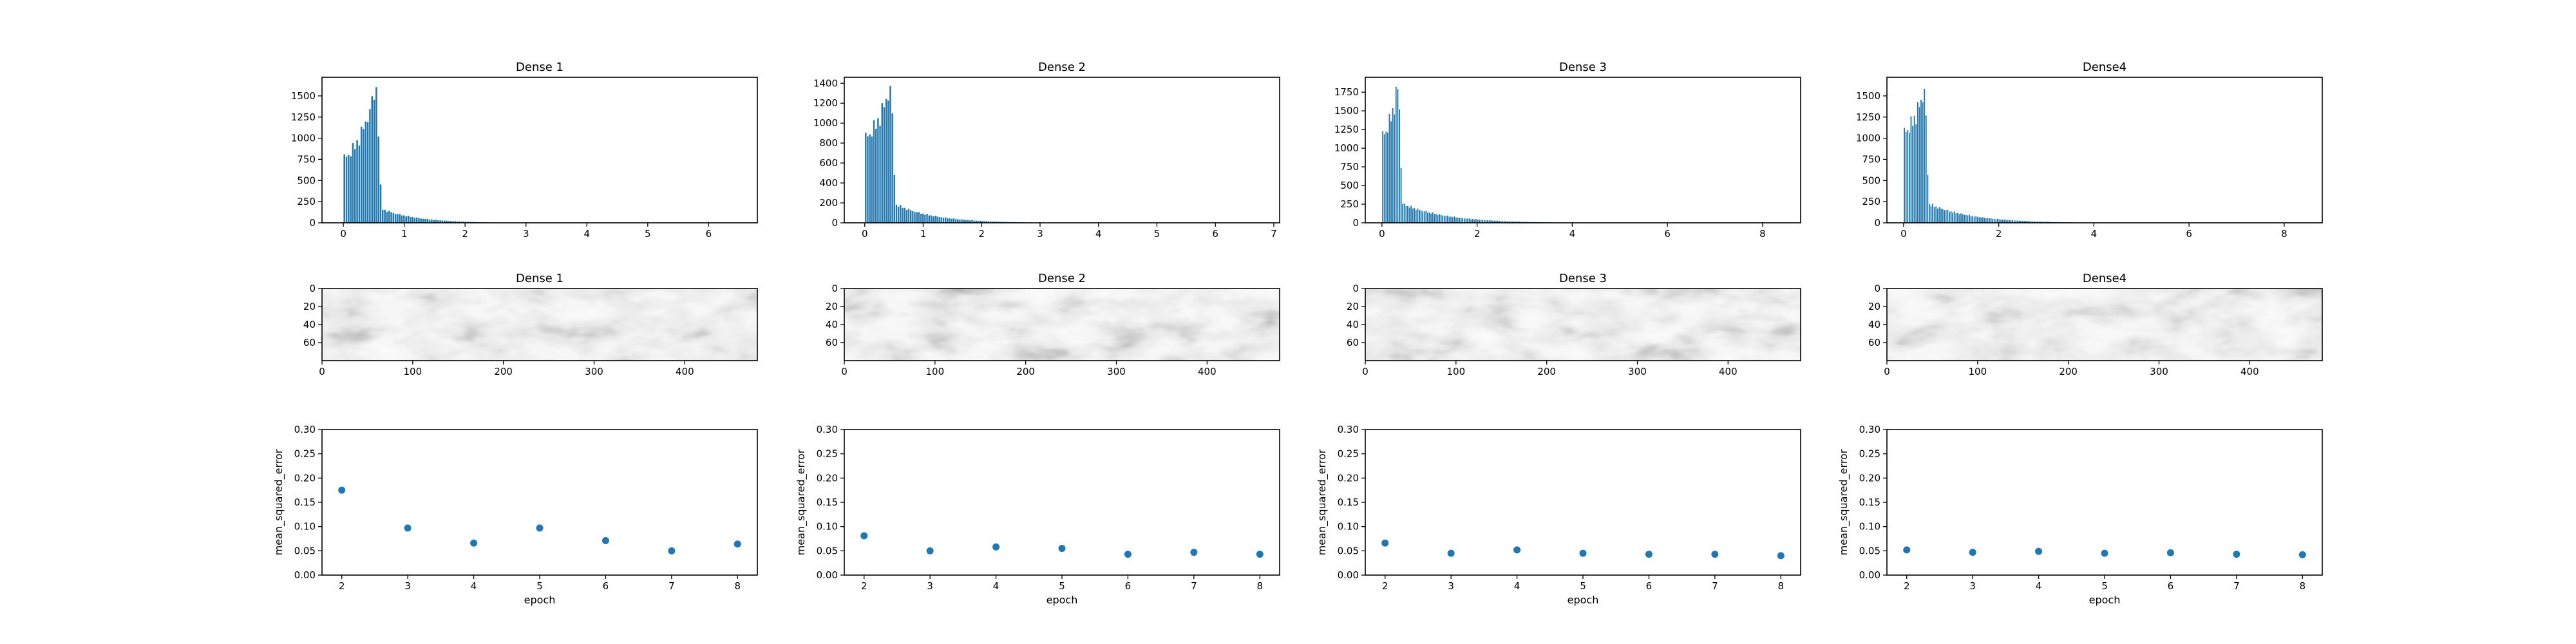  Describe the element at coordinates (827, 575) in the screenshot. I see `y-tick-label: 0.00` at that location.